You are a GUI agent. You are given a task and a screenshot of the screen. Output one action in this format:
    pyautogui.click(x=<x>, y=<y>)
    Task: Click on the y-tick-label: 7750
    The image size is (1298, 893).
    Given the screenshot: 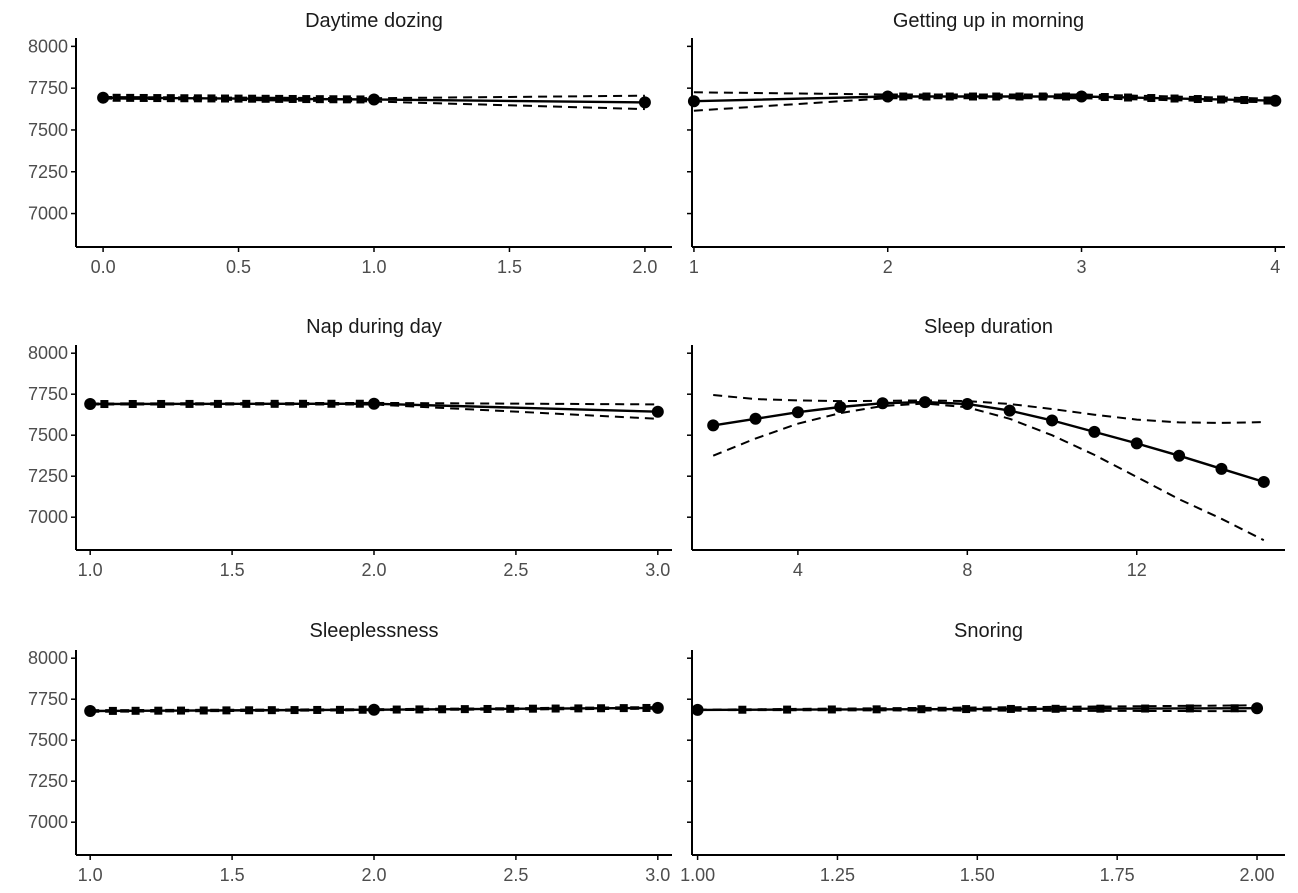 What is the action you would take?
    pyautogui.click(x=48, y=88)
    